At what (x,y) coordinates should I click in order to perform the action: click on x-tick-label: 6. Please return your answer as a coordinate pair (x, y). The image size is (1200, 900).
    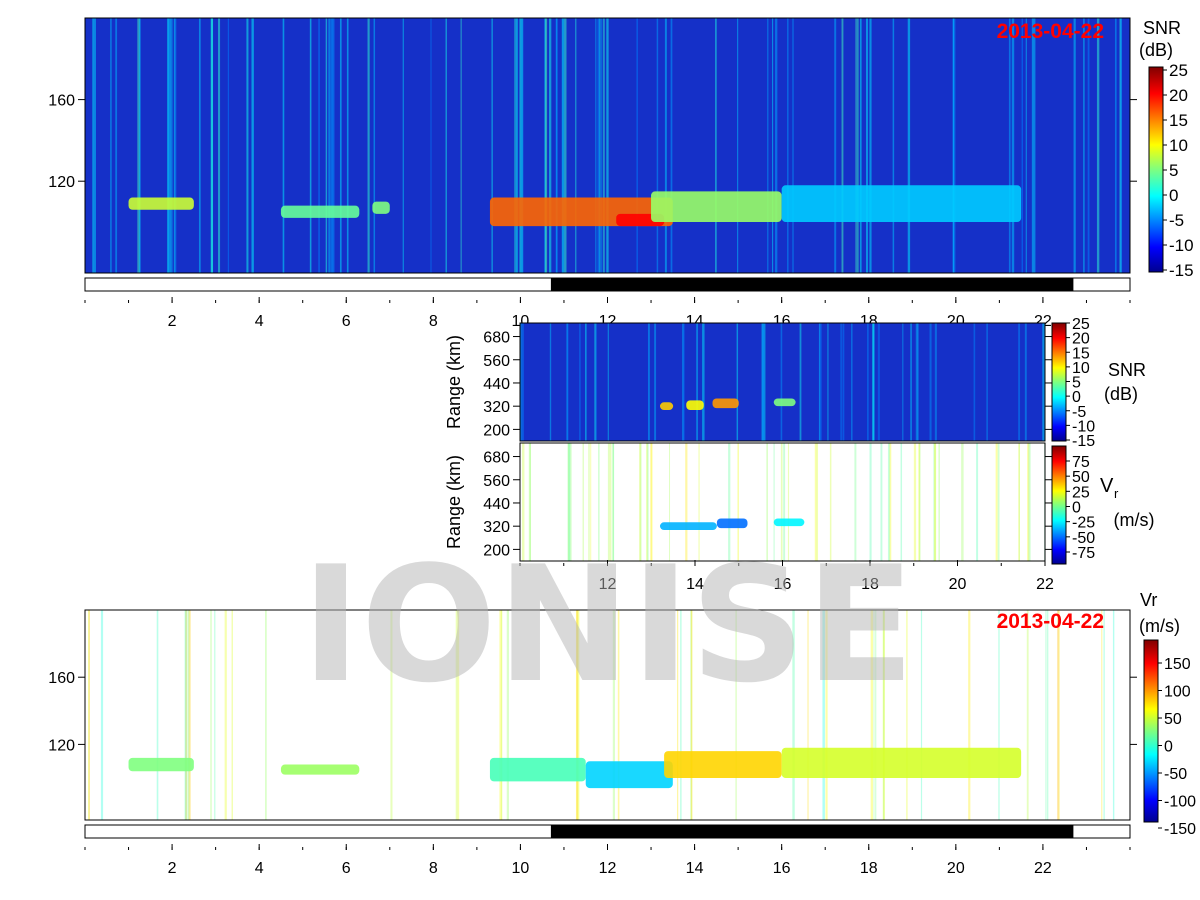
    Looking at the image, I should click on (346, 321).